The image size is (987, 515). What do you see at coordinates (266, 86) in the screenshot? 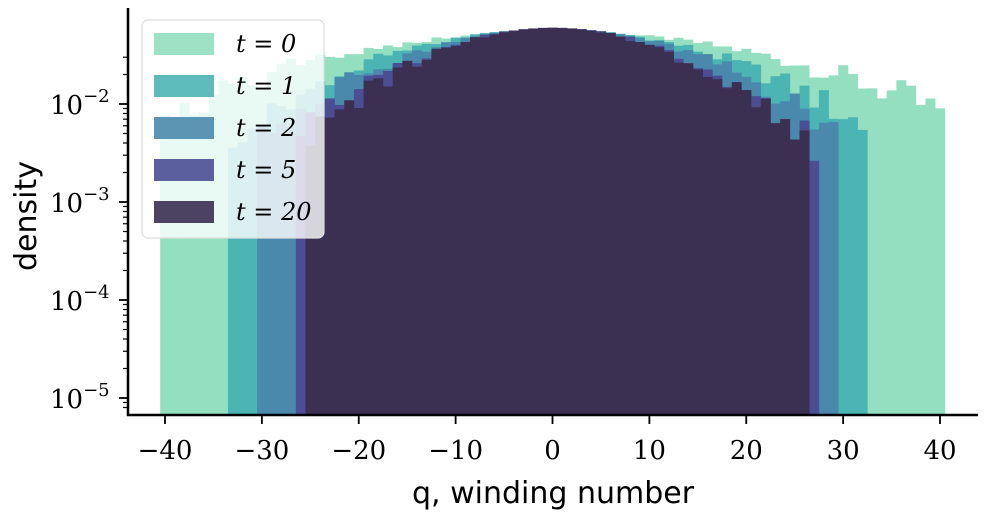
I see `legend-label: t = 1` at bounding box center [266, 86].